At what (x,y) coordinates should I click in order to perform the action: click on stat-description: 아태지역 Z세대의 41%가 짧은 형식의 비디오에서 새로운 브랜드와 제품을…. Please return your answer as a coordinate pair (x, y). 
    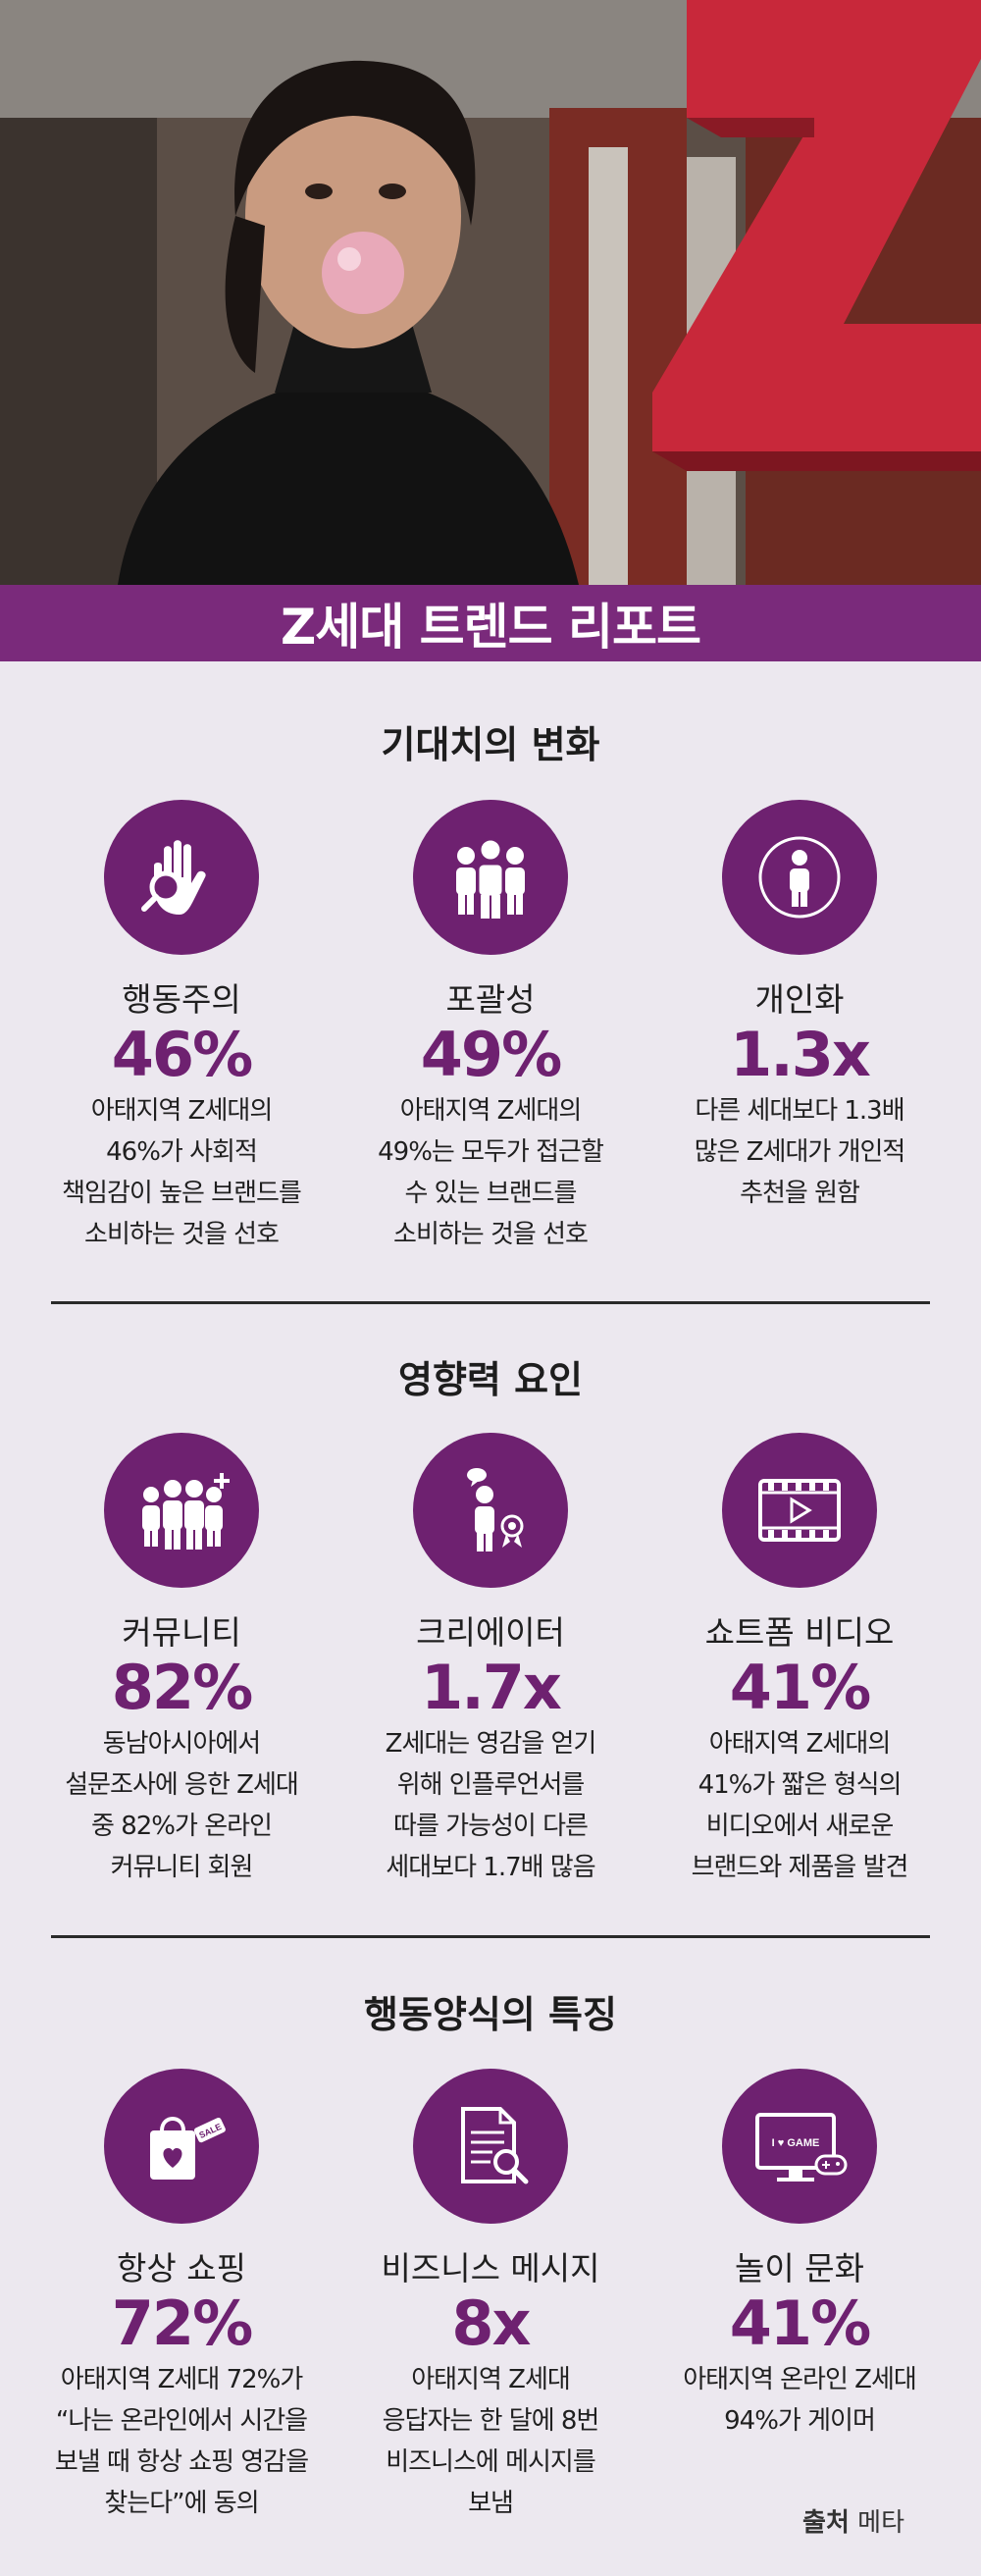
    Looking at the image, I should click on (800, 1805).